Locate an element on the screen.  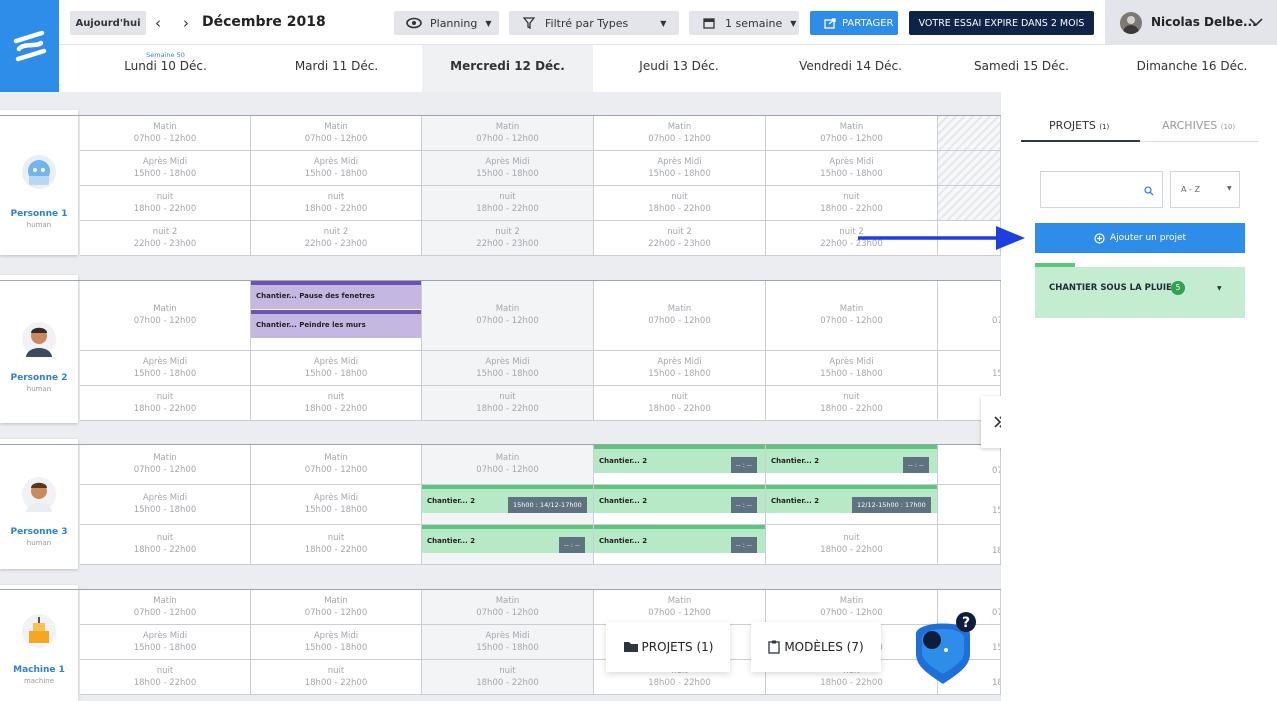
view-select: Planning ▼ is located at coordinates (446, 23).